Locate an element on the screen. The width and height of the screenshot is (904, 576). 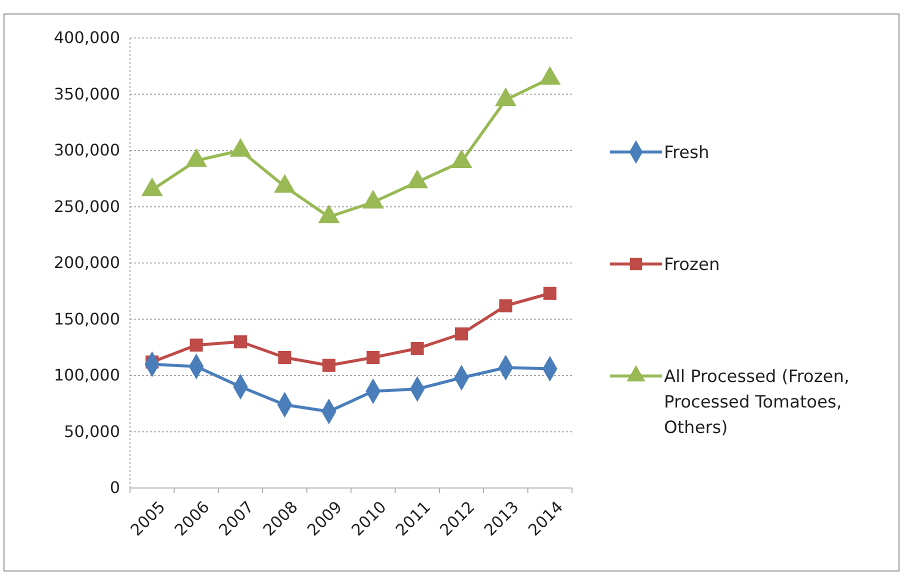
y-tick-label: 250,000 is located at coordinates (87, 206).